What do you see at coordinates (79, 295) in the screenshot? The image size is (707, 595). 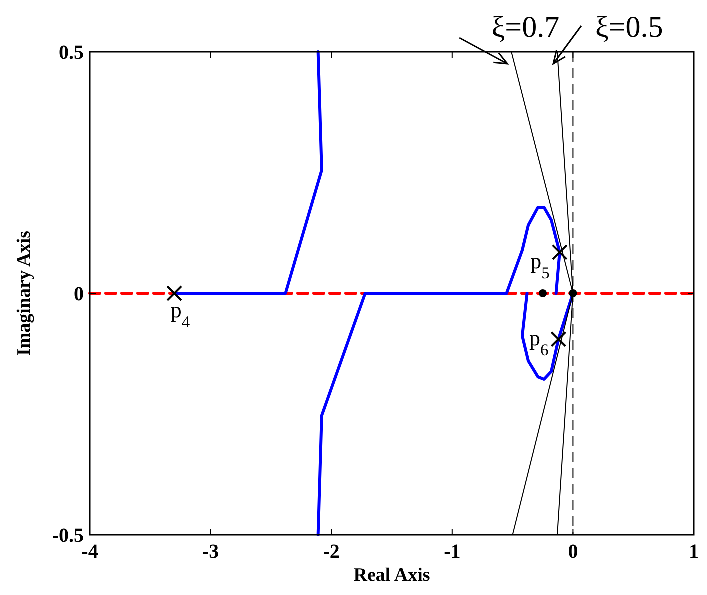 I see `y-tick-label: 0` at bounding box center [79, 295].